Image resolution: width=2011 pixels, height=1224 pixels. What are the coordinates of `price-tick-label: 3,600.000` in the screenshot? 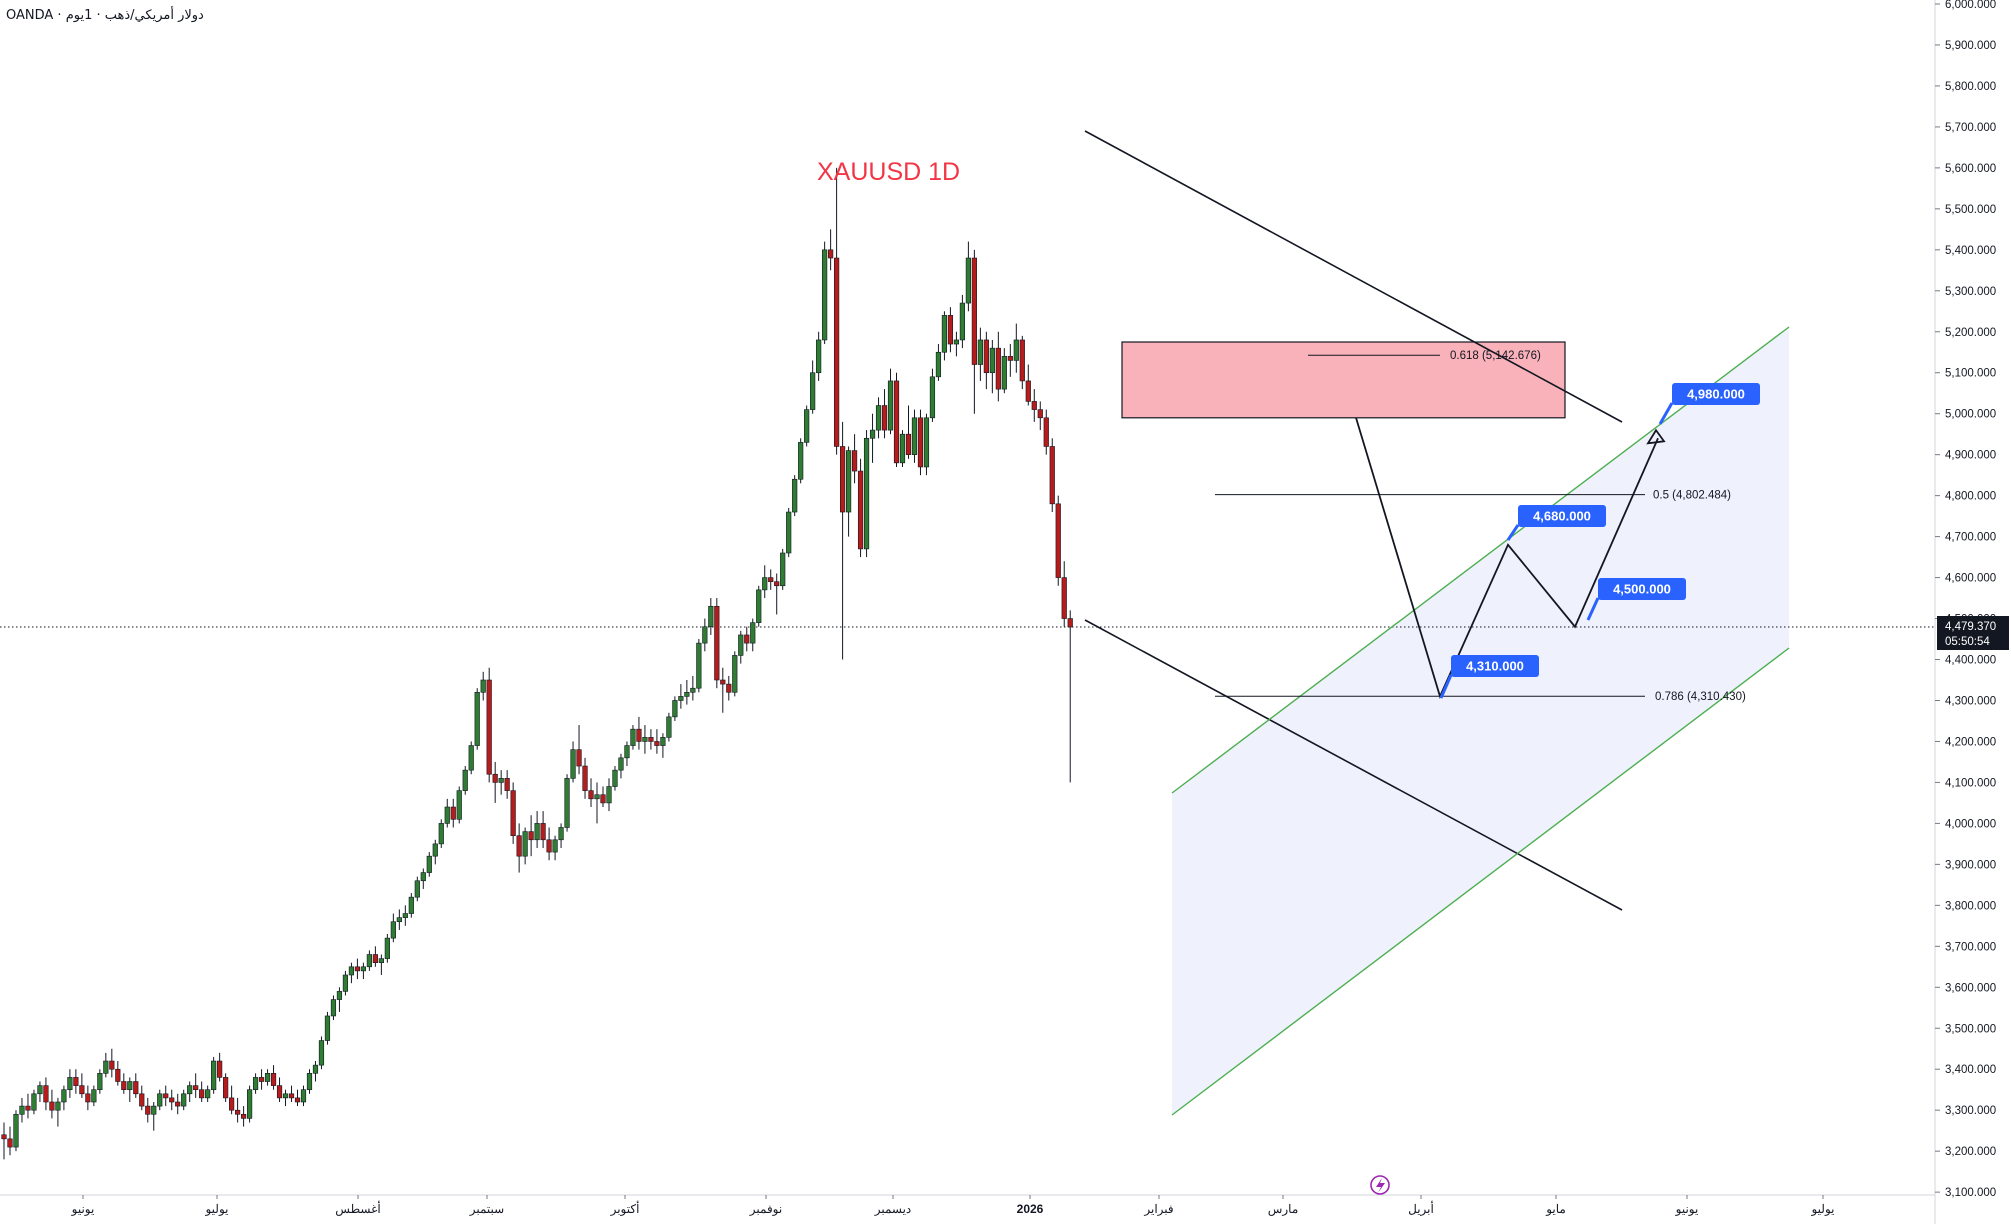 It's located at (1970, 988).